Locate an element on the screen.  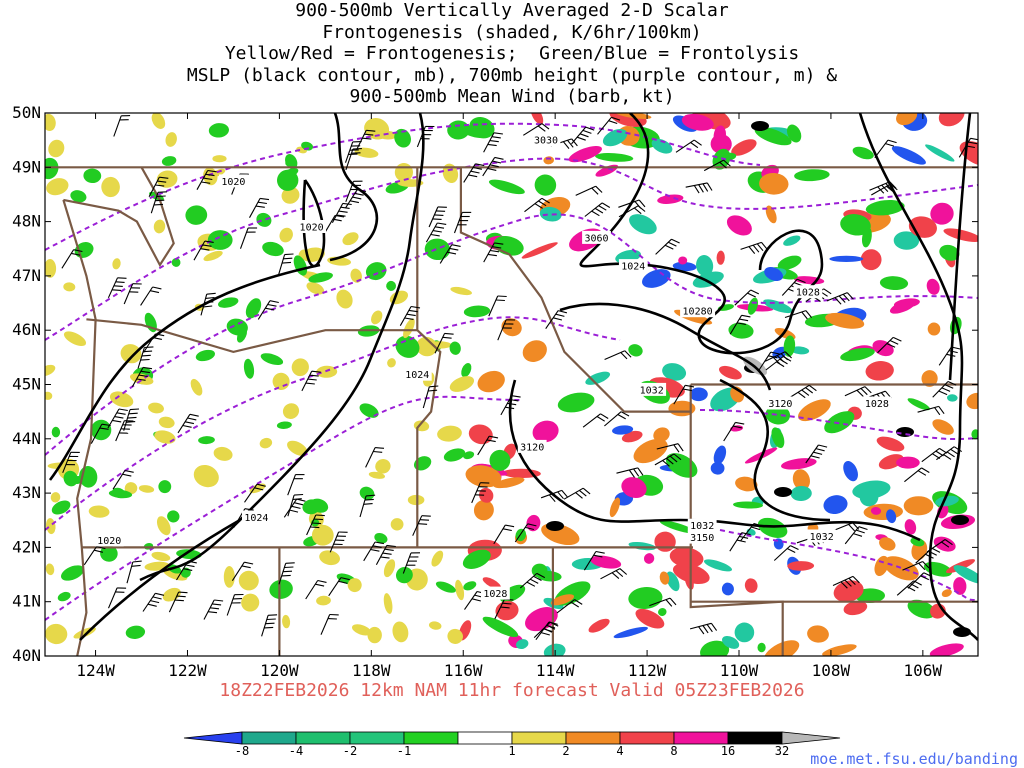
contour-label: 1028 is located at coordinates (808, 293).